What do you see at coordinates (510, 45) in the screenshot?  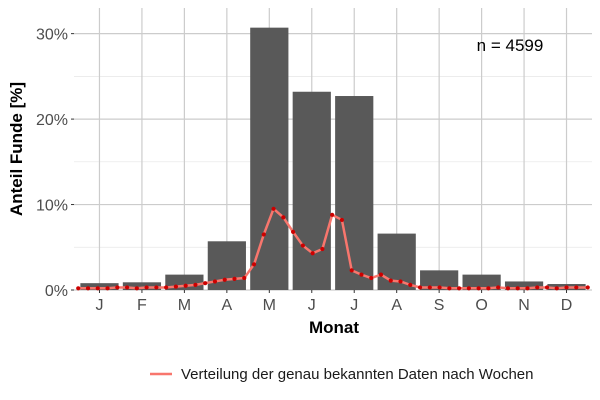 I see `annotation-n: n = 4599` at bounding box center [510, 45].